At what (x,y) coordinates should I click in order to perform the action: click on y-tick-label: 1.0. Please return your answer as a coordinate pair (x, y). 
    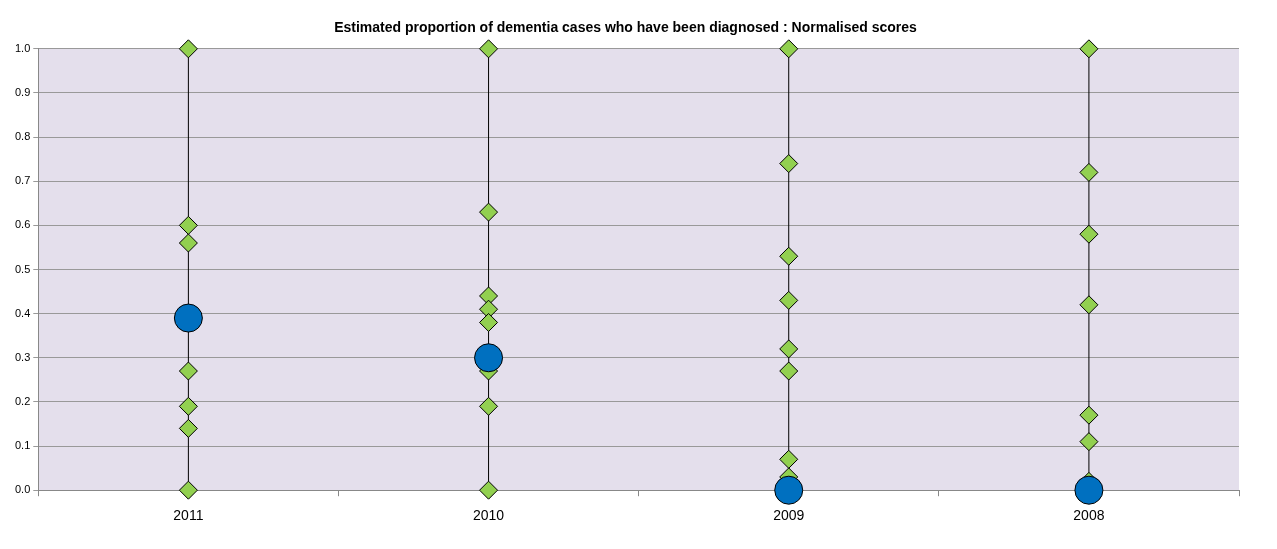
    Looking at the image, I should click on (22, 47).